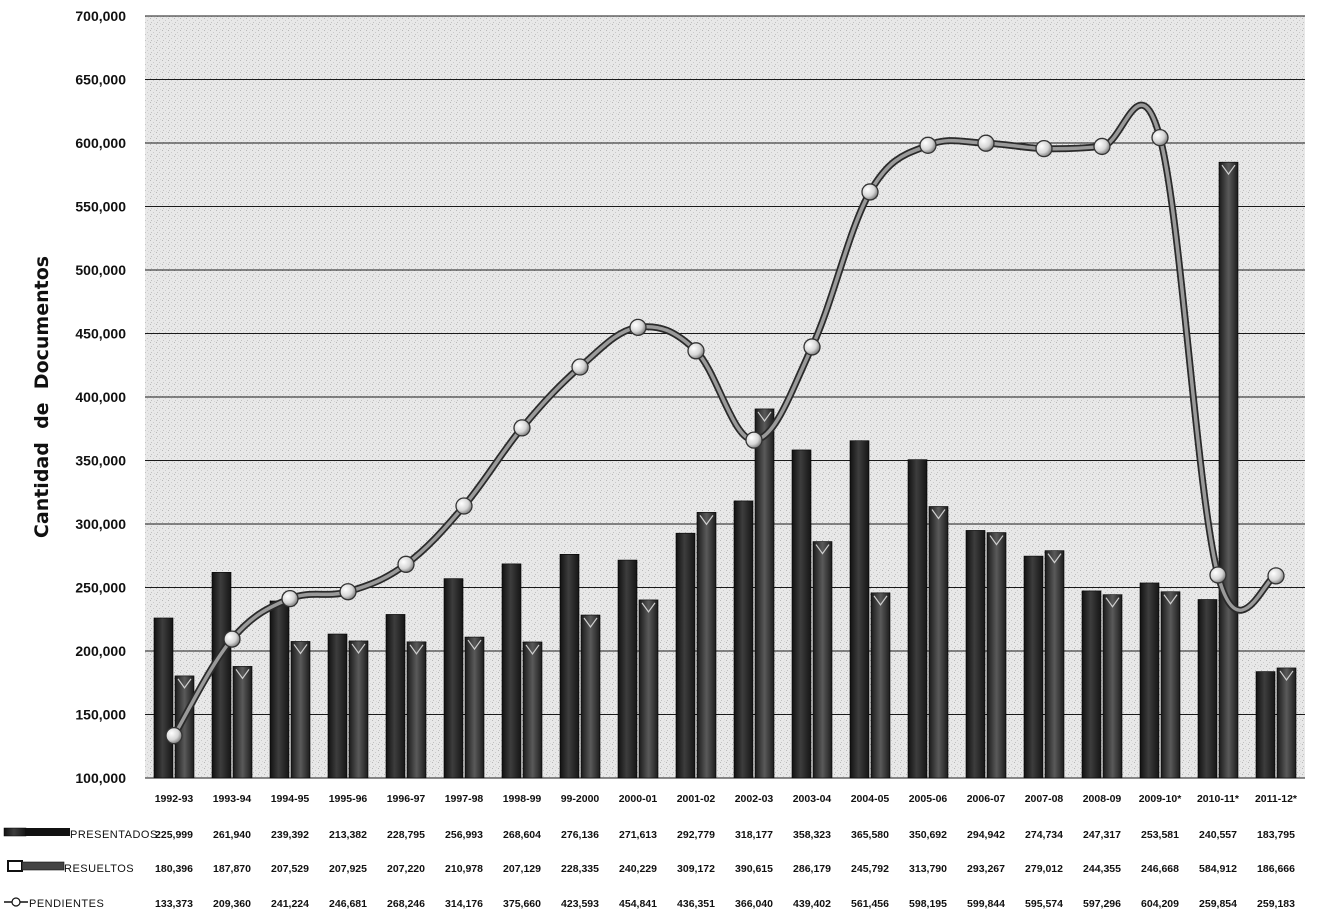 This screenshot has height=921, width=1317. Describe the element at coordinates (100, 651) in the screenshot. I see `y-tick-label: 200,000` at that location.